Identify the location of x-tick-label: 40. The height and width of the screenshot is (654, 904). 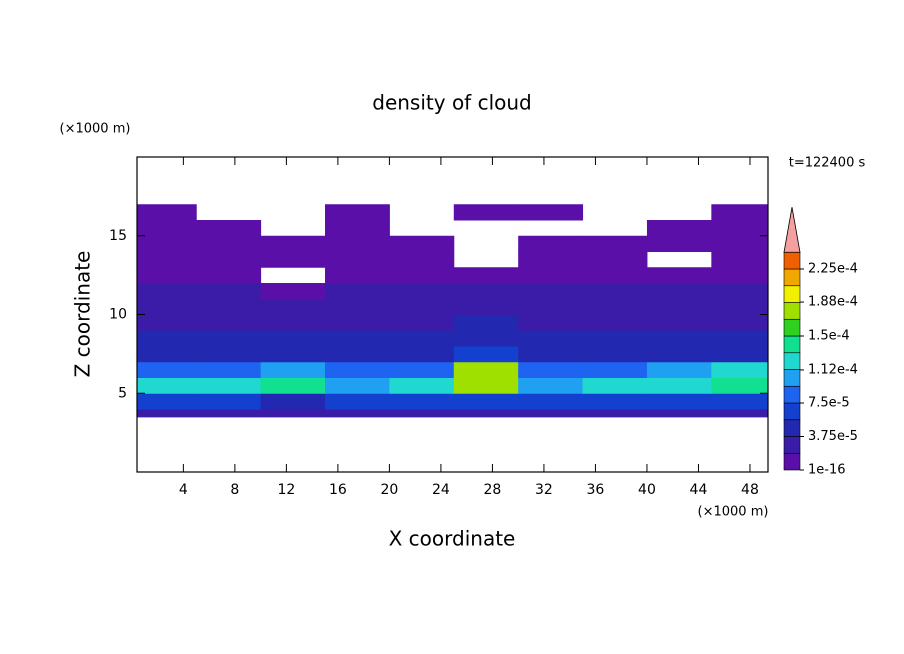
(647, 490).